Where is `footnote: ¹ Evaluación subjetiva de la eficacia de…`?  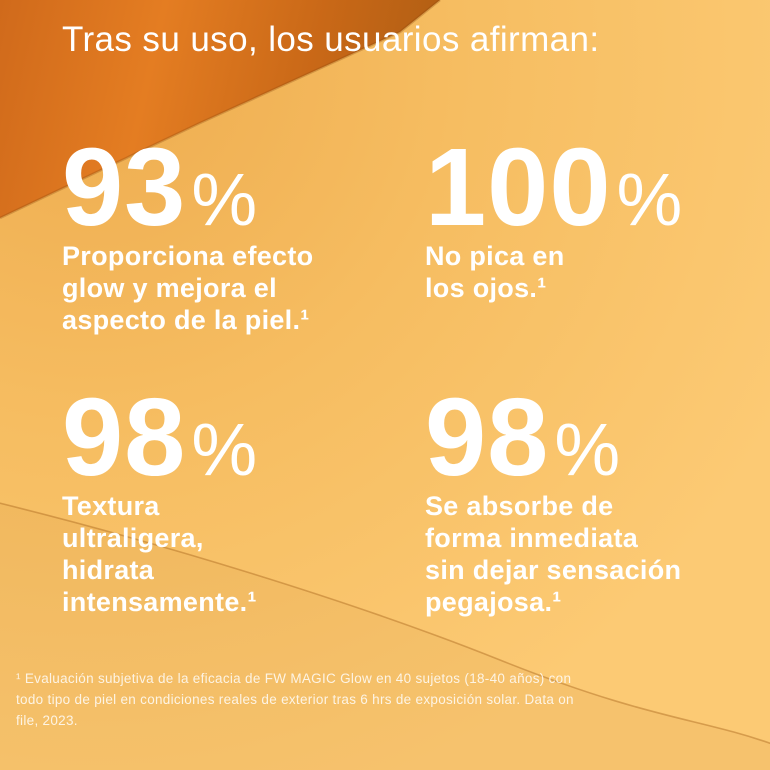 footnote: ¹ Evaluación subjetiva de la eficacia de… is located at coordinates (295, 699).